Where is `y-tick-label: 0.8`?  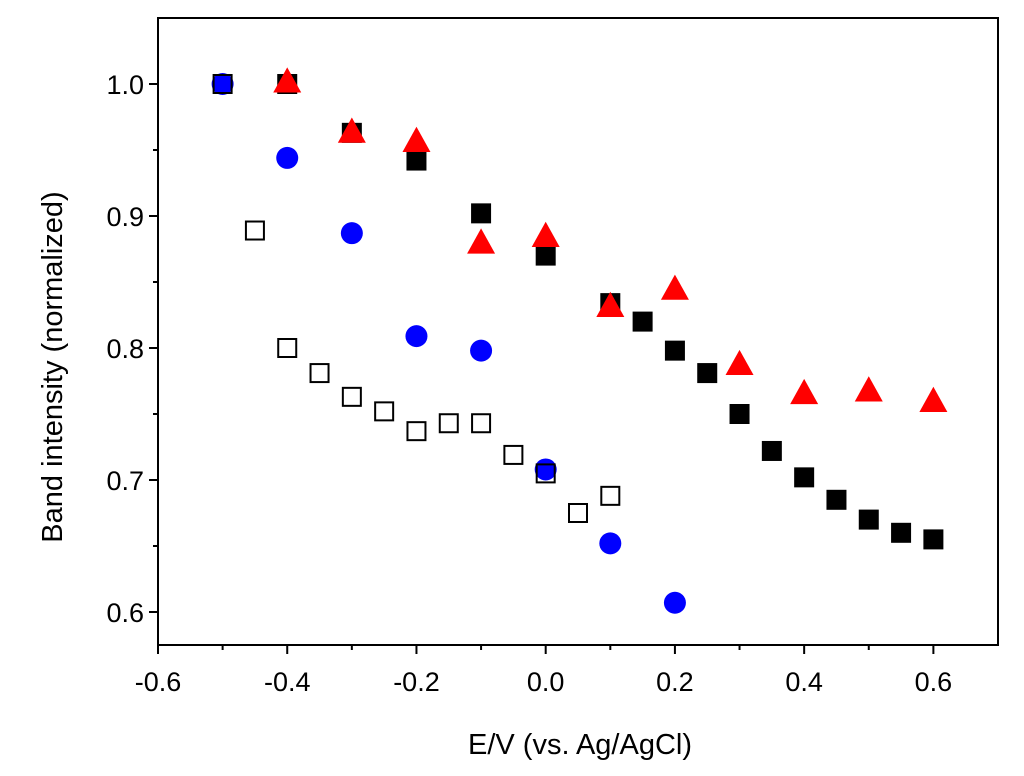 y-tick-label: 0.8 is located at coordinates (125, 349).